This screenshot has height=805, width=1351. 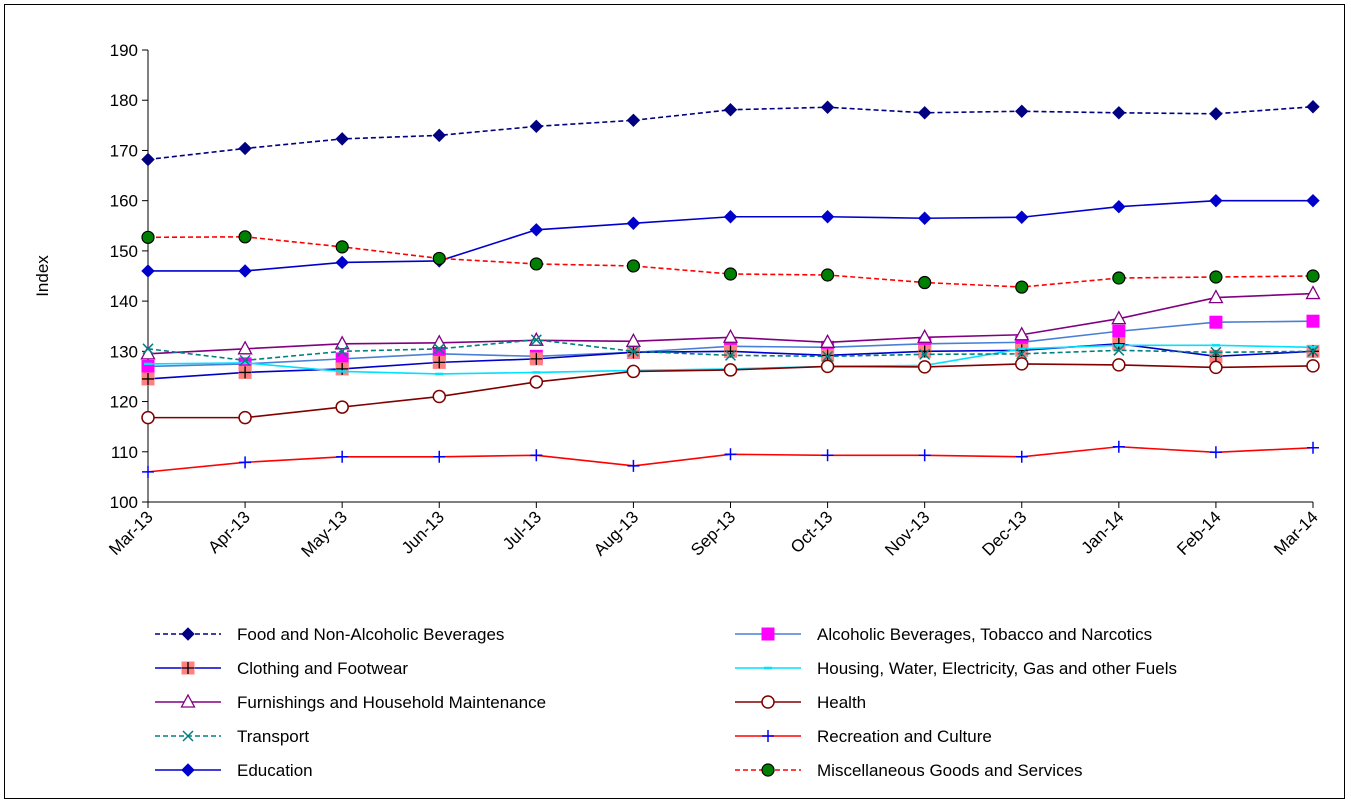 I want to click on y-tick-label: 100, so click(x=124, y=502).